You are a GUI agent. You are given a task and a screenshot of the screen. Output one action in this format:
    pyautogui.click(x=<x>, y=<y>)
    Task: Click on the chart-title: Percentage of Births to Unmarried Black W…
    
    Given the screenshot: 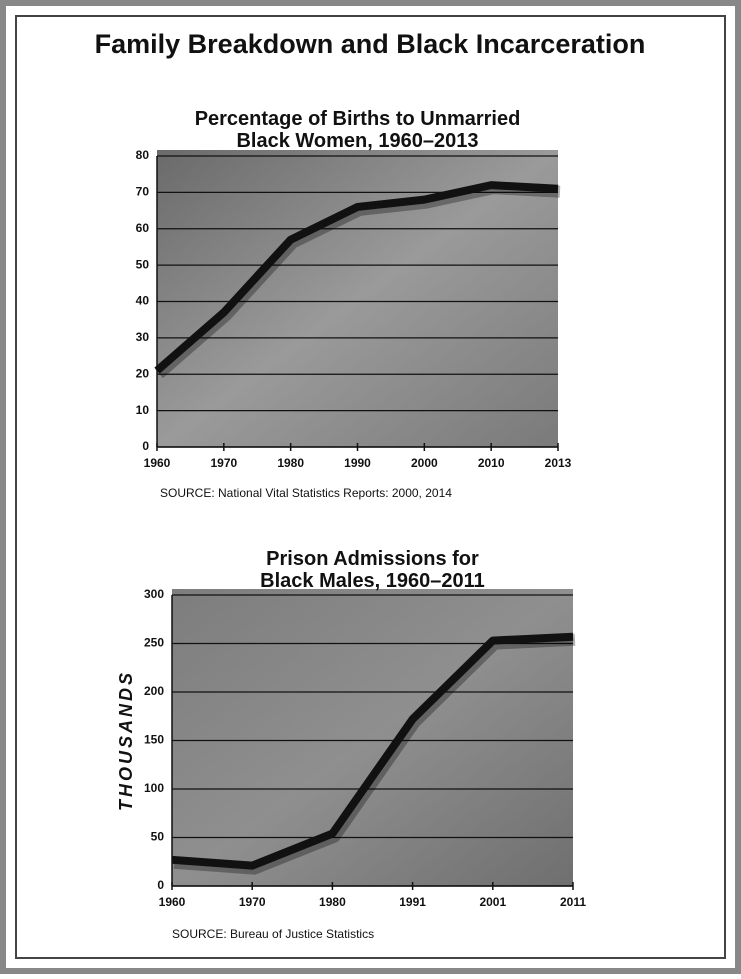 What is the action you would take?
    pyautogui.click(x=358, y=130)
    